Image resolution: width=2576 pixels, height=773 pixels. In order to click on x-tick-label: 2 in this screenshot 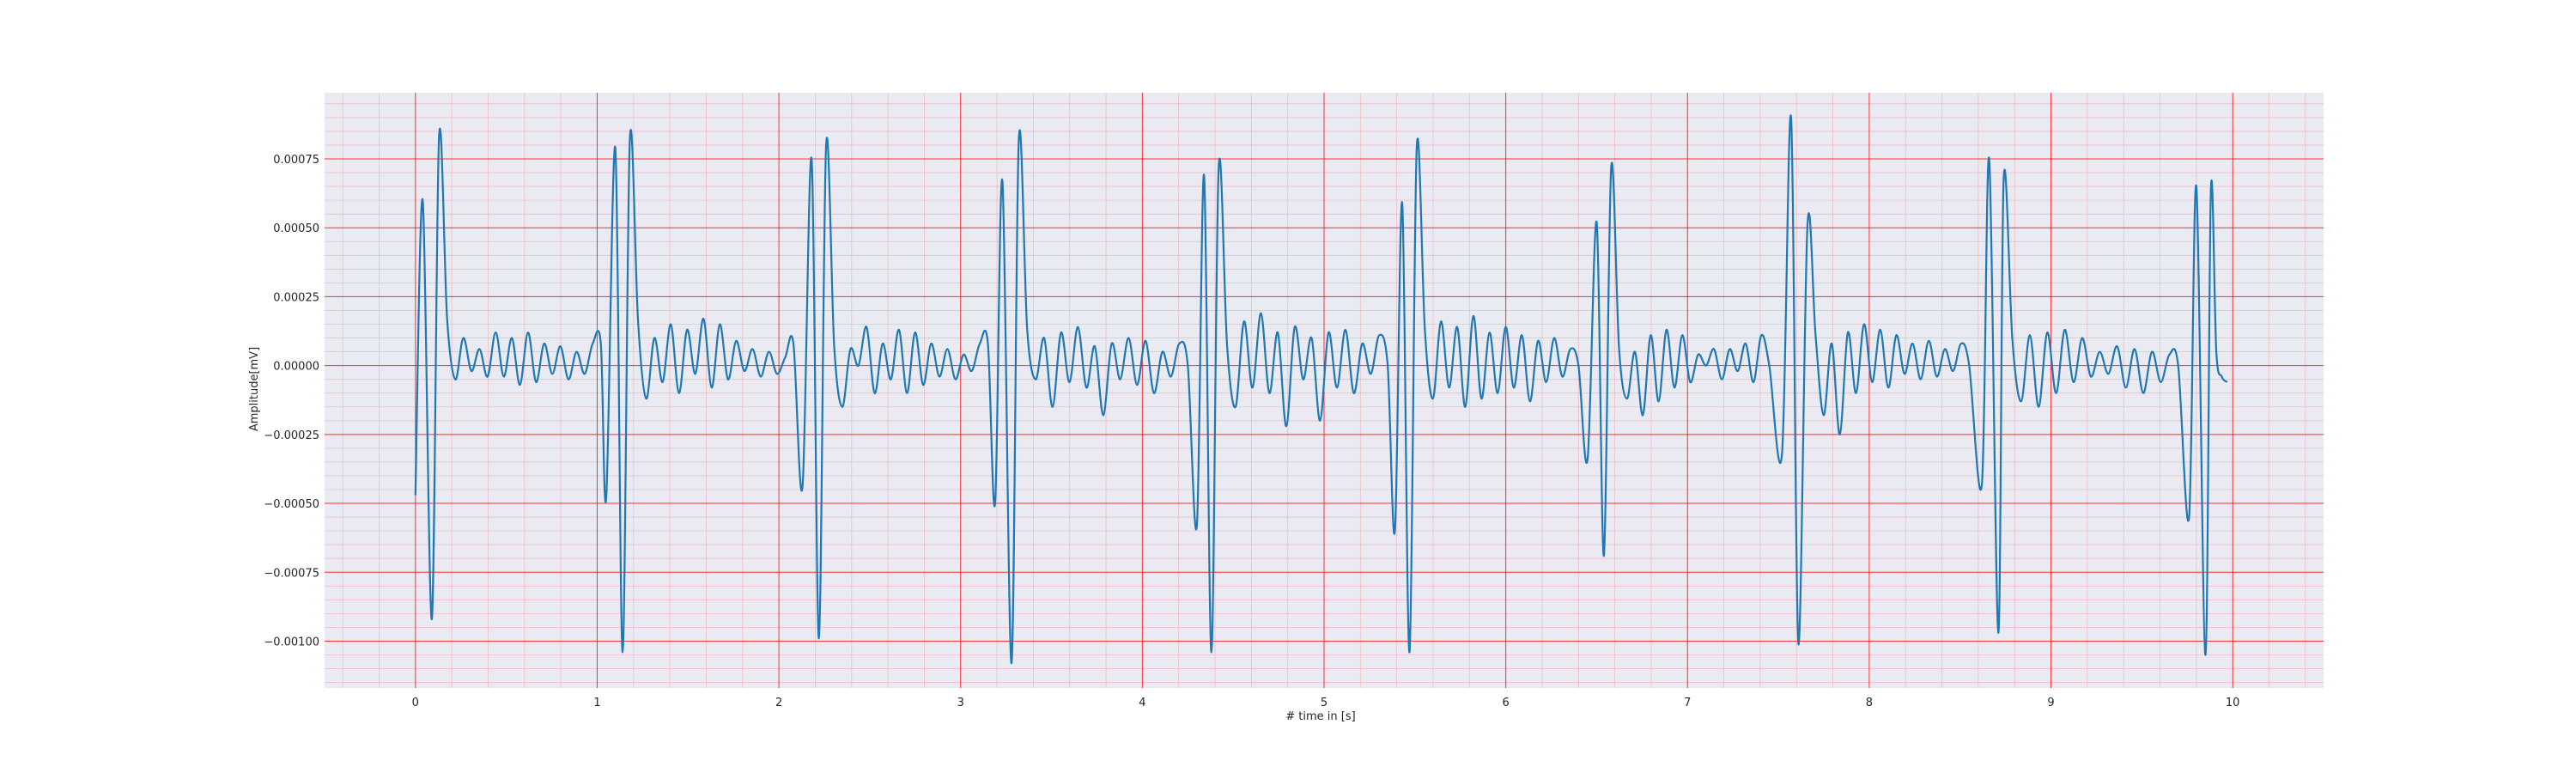, I will do `click(779, 703)`.